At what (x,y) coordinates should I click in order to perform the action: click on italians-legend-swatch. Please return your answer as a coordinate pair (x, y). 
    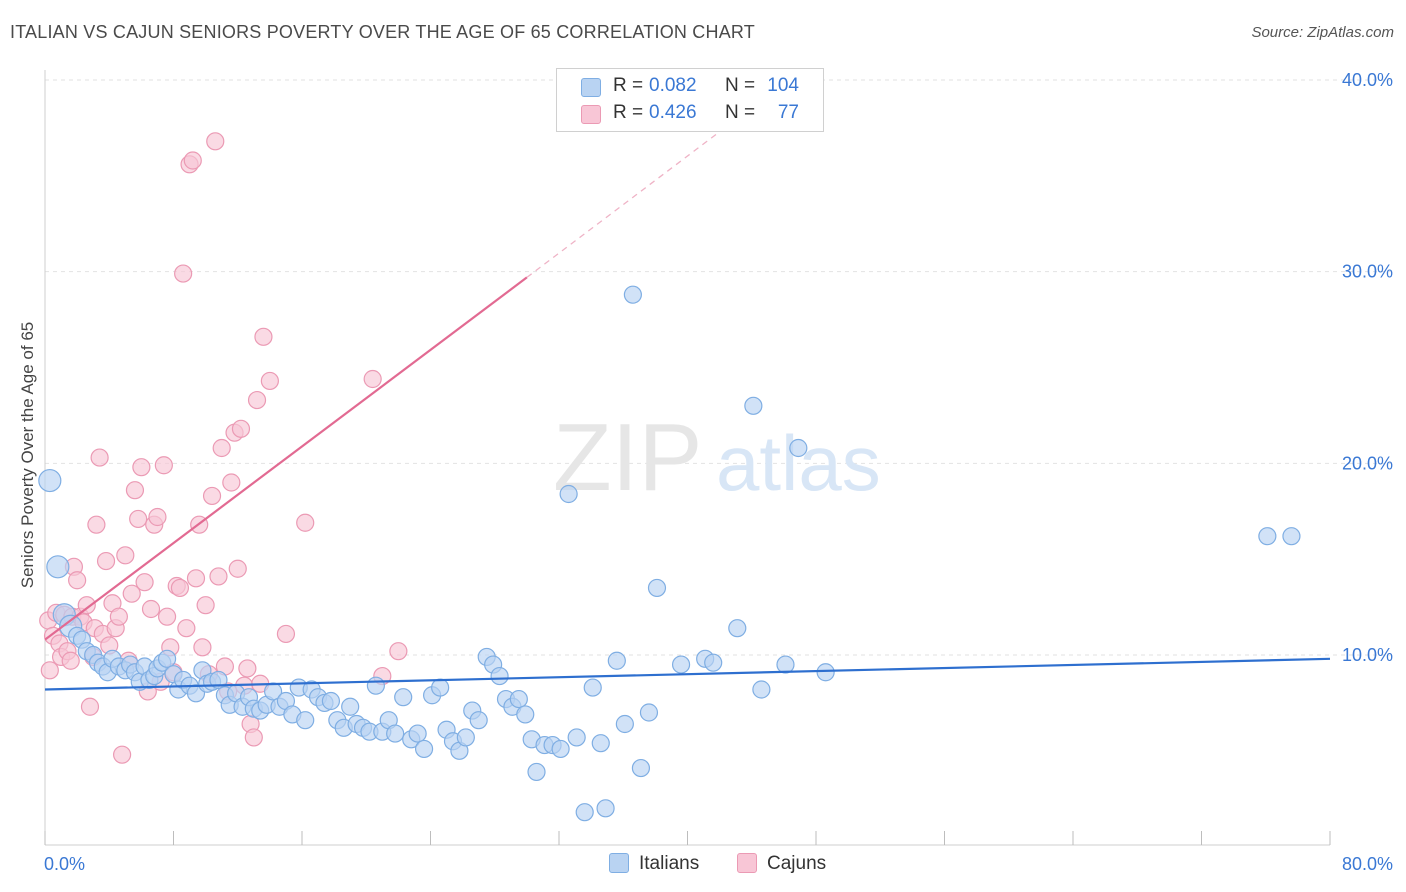
    Looking at the image, I should click on (619, 863).